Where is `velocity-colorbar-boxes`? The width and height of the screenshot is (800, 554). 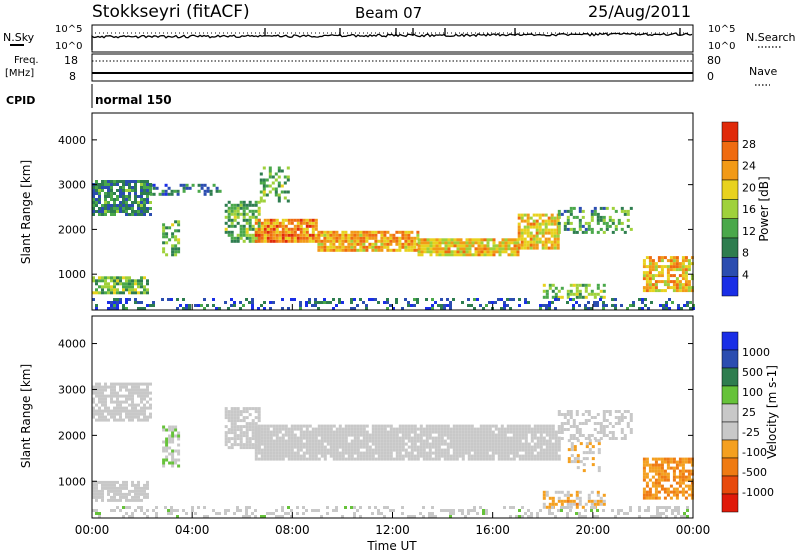
velocity-colorbar-boxes is located at coordinates (730, 422).